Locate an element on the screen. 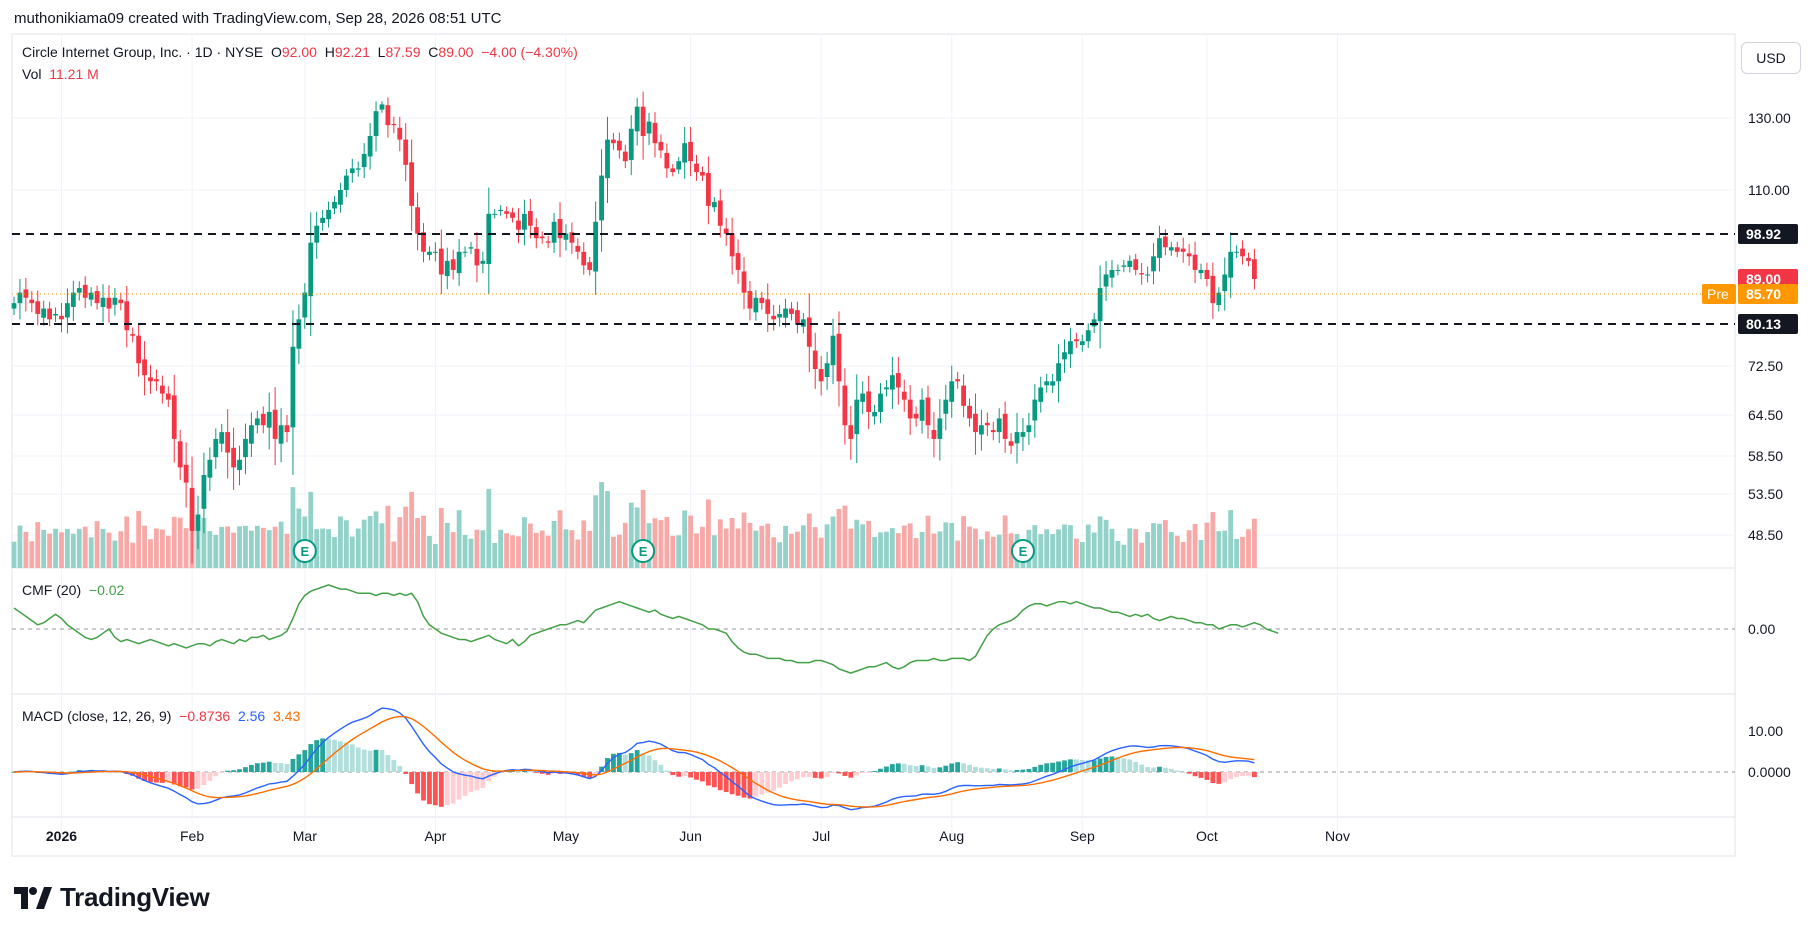 The image size is (1814, 935). x-tick-label: Oct is located at coordinates (1207, 836).